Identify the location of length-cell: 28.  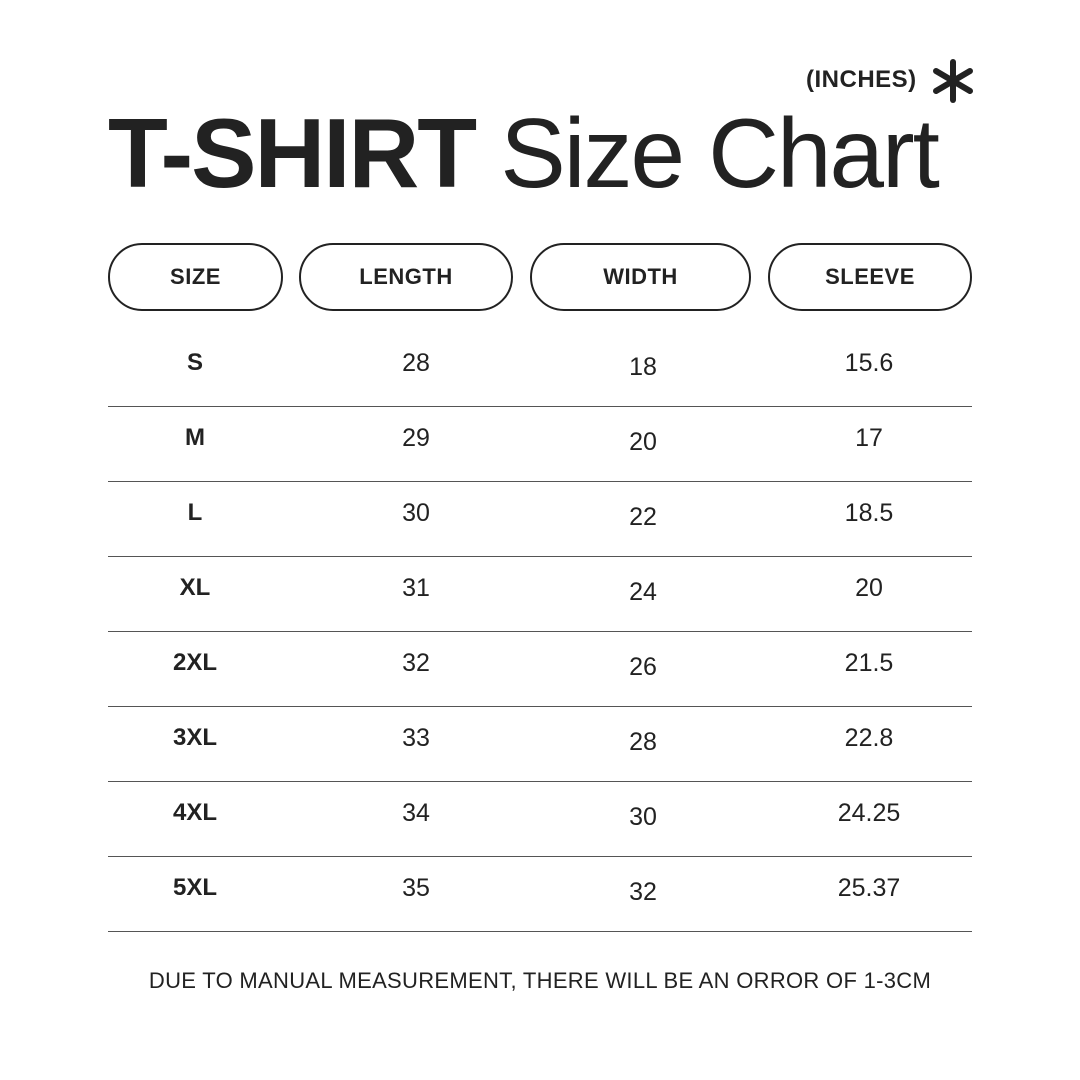
(416, 363).